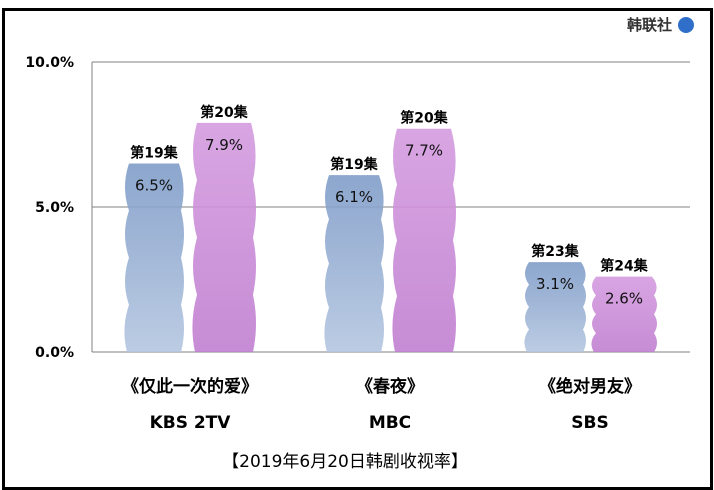  What do you see at coordinates (590, 386) in the screenshot?
I see `category-drama-label: 《绝对男友》` at bounding box center [590, 386].